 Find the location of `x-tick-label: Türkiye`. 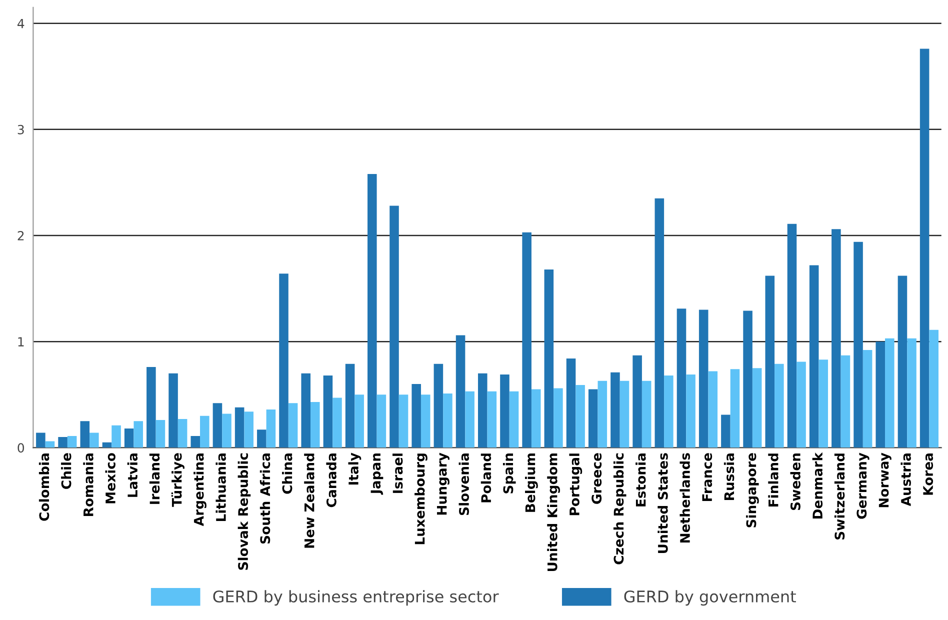

x-tick-label: Türkiye is located at coordinates (177, 480).